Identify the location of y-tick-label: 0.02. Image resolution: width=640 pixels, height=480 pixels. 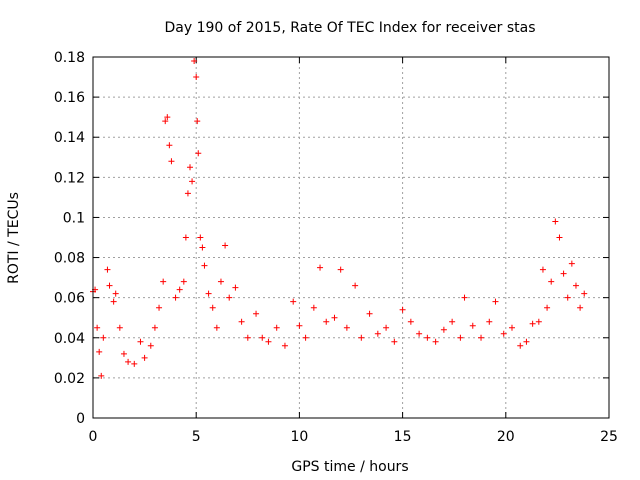
(69, 379).